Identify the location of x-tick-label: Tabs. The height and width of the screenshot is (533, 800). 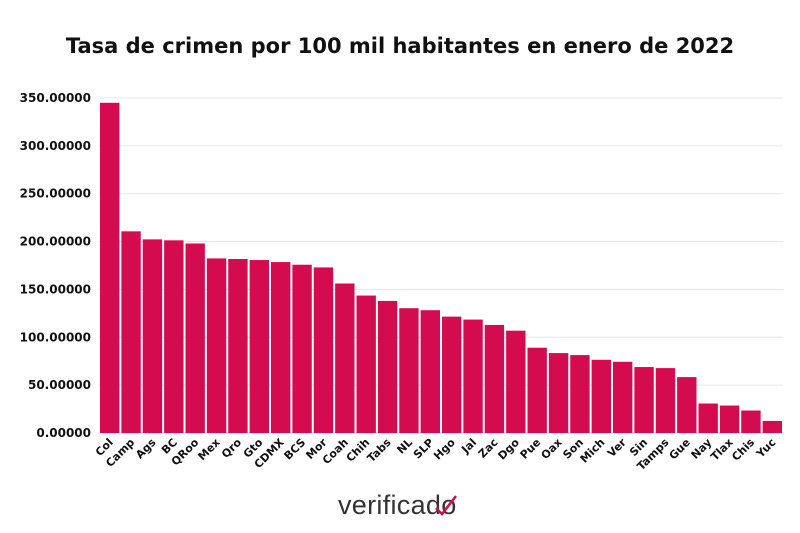
(379, 450).